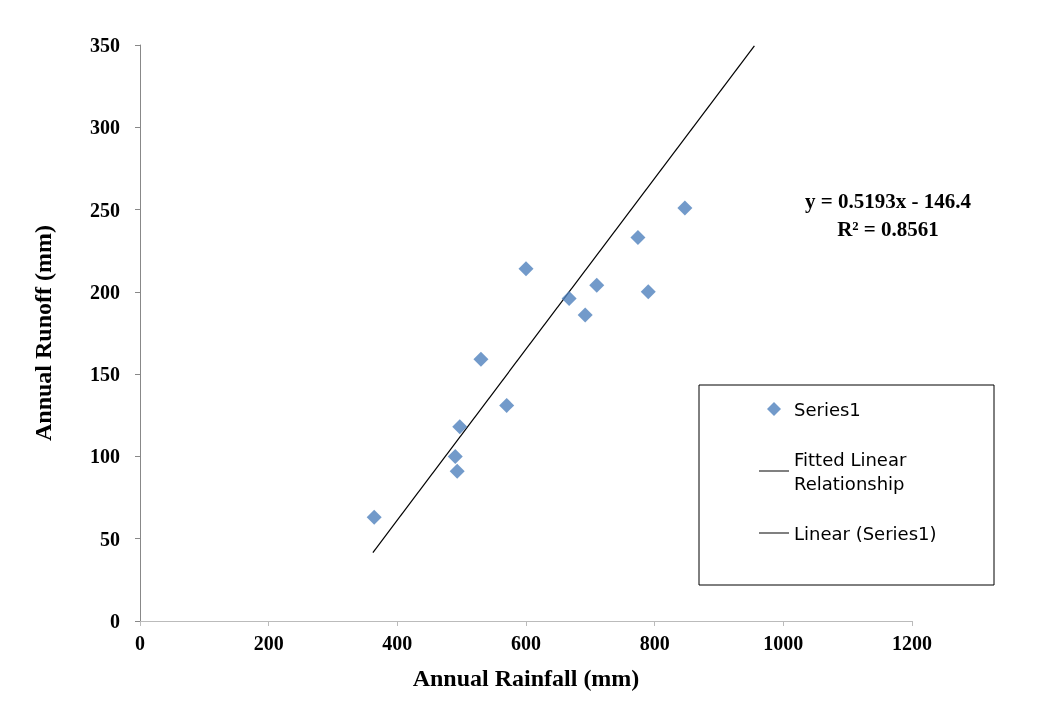 The image size is (1056, 728). What do you see at coordinates (526, 643) in the screenshot?
I see `x-tick-label: 600` at bounding box center [526, 643].